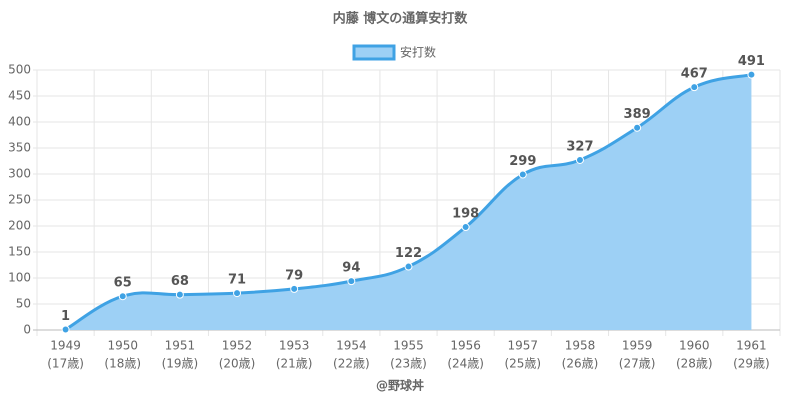 Image resolution: width=800 pixels, height=404 pixels. What do you see at coordinates (465, 364) in the screenshot?
I see `x-tick-sublabel: (24歳)` at bounding box center [465, 364].